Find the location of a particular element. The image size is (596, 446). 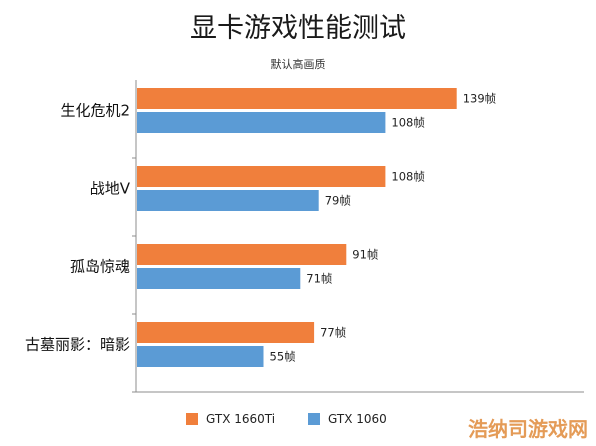

category-label: 战地V is located at coordinates (110, 189).